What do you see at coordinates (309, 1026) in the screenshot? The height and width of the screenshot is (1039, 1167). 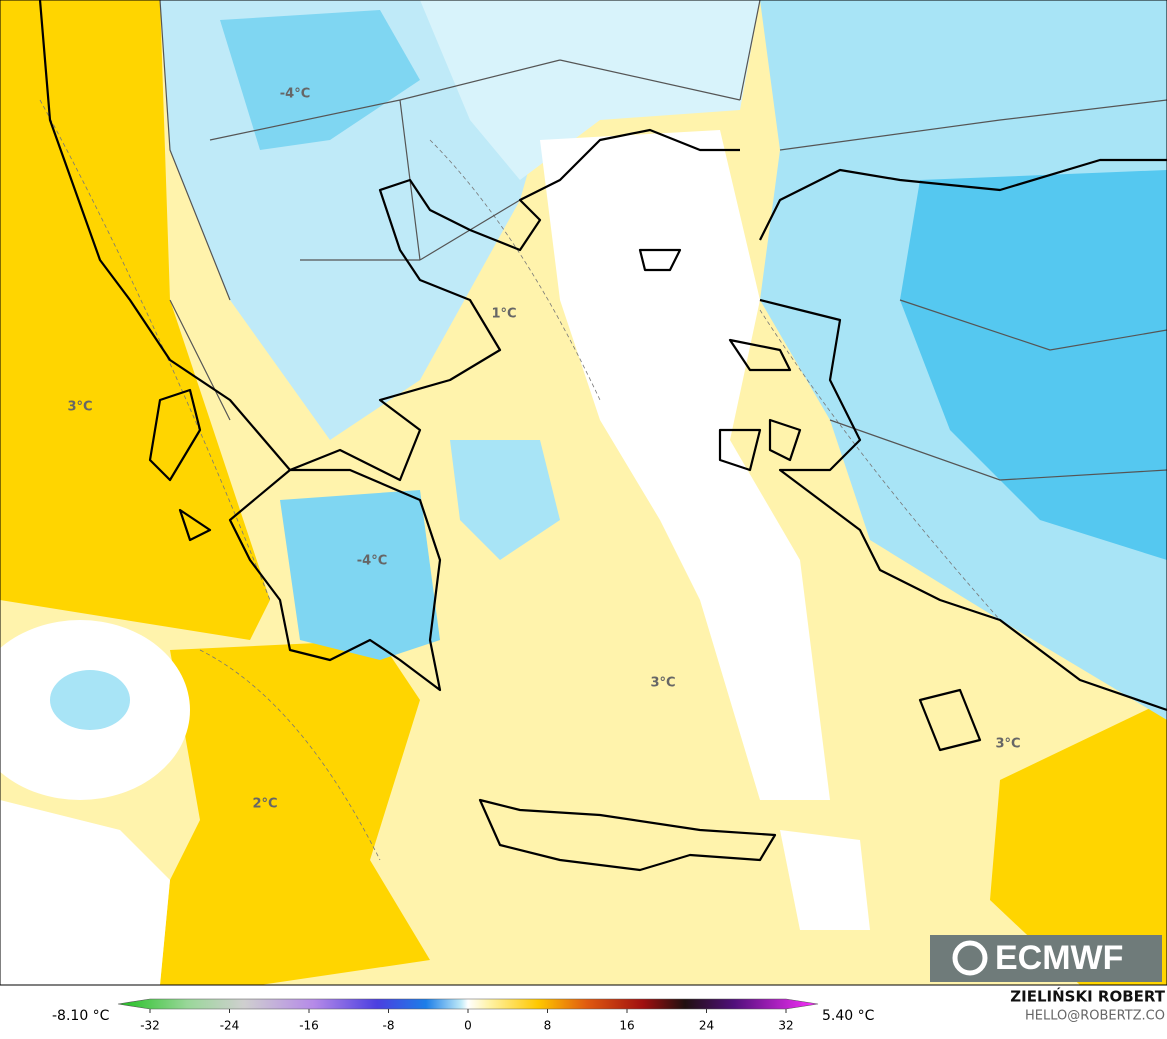 I see `colorbar-tick-label: -16` at bounding box center [309, 1026].